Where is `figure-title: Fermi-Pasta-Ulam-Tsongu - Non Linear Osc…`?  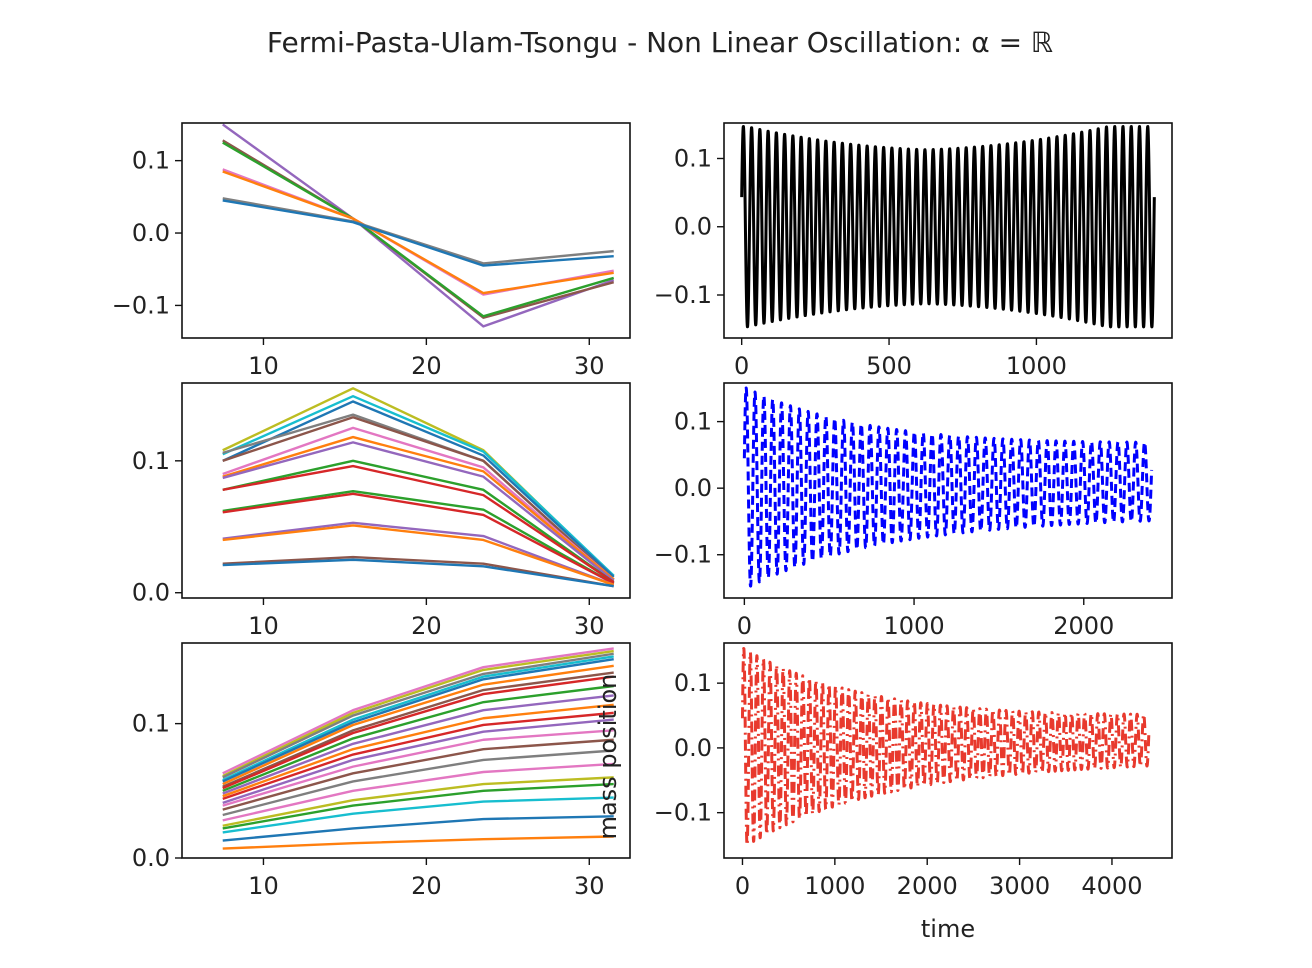
figure-title: Fermi-Pasta-Ulam-Tsongu - Non Linear Osc… is located at coordinates (660, 42).